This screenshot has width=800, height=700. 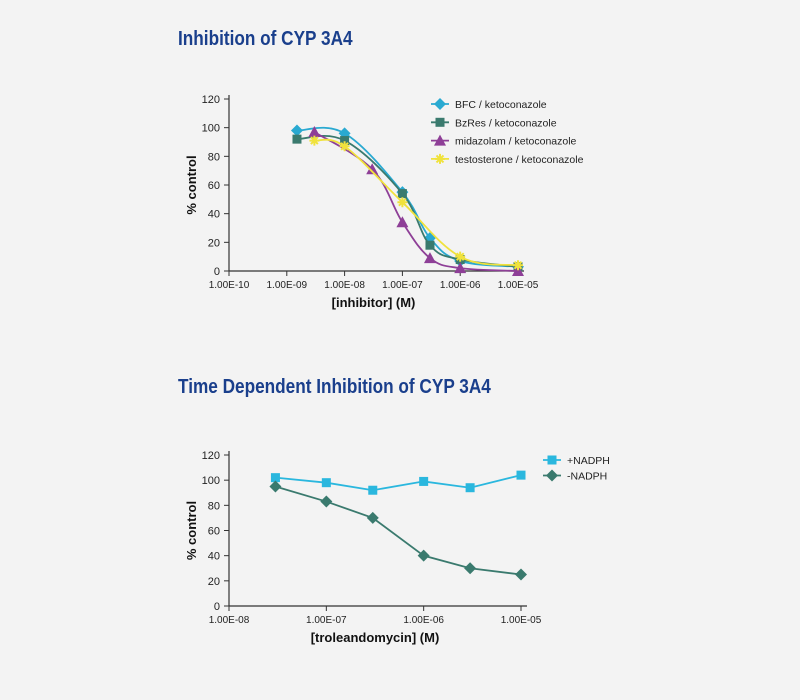 I want to click on chart2-y-tick-label: 0, so click(x=217, y=607).